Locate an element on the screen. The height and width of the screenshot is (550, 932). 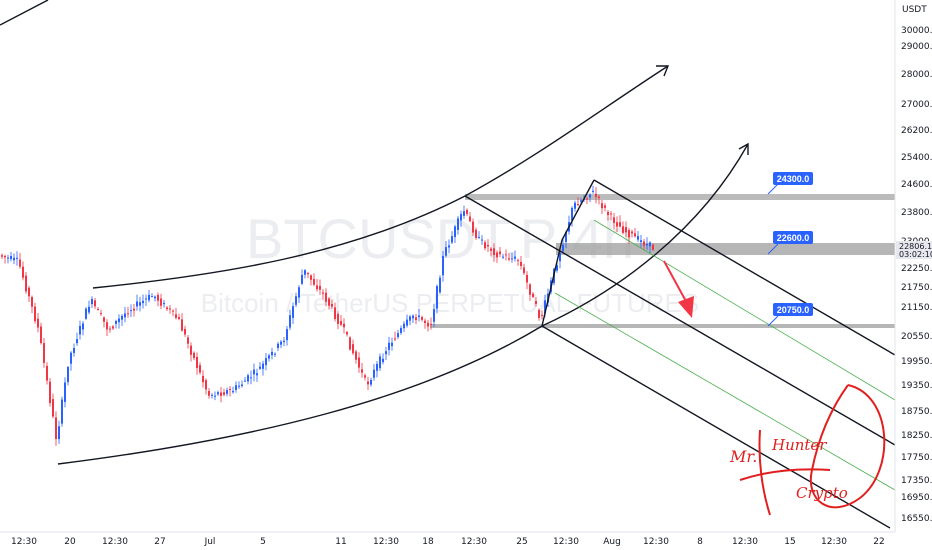
corner-line-top-left is located at coordinates (24, 13).